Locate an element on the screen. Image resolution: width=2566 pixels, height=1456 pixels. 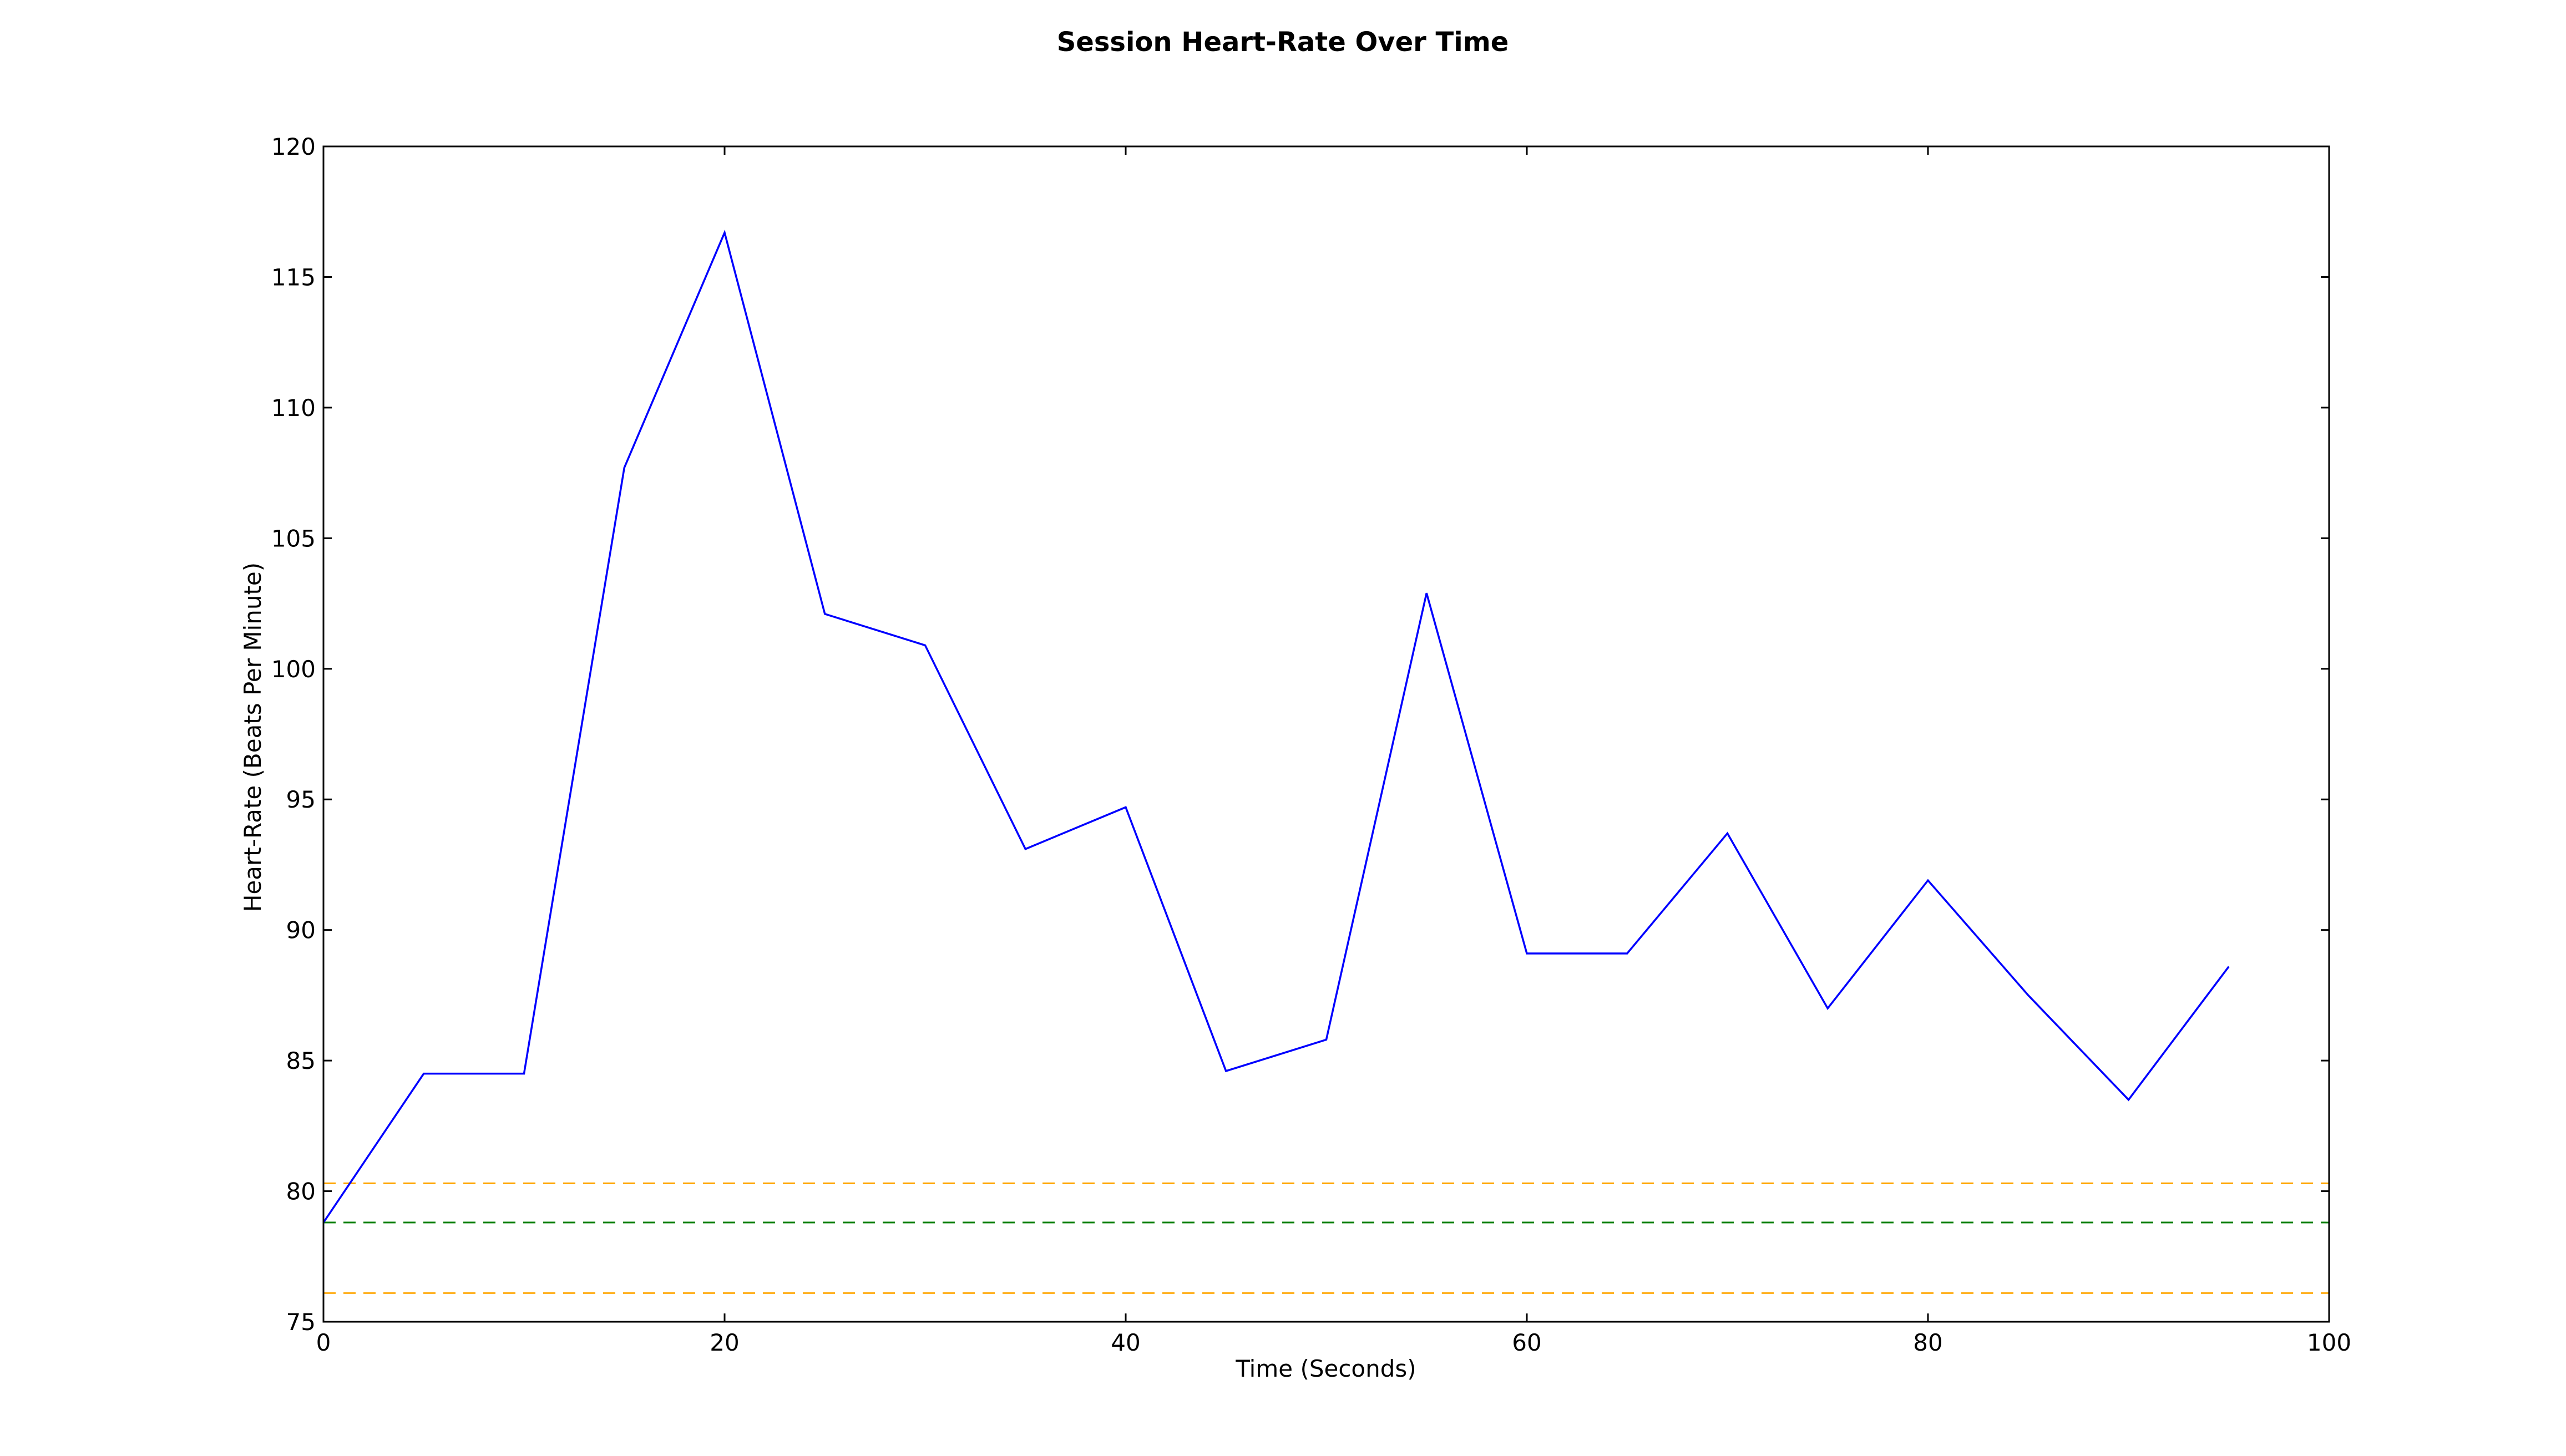
x-tick-label: 80 is located at coordinates (1928, 1342).